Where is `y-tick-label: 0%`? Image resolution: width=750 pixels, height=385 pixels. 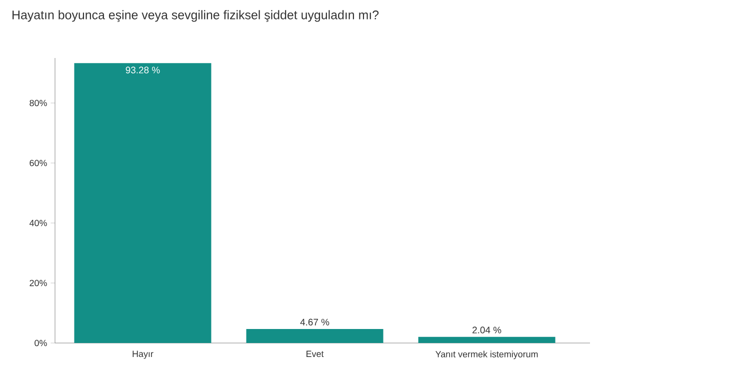 y-tick-label: 0% is located at coordinates (40, 343).